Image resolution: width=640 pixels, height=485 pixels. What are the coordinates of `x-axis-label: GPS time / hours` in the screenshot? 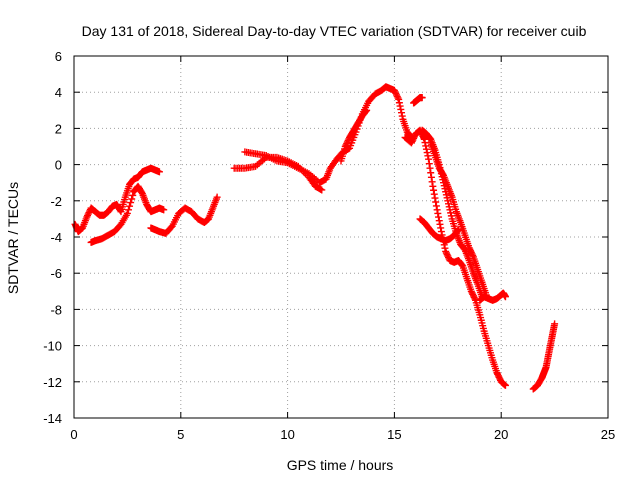 It's located at (340, 465).